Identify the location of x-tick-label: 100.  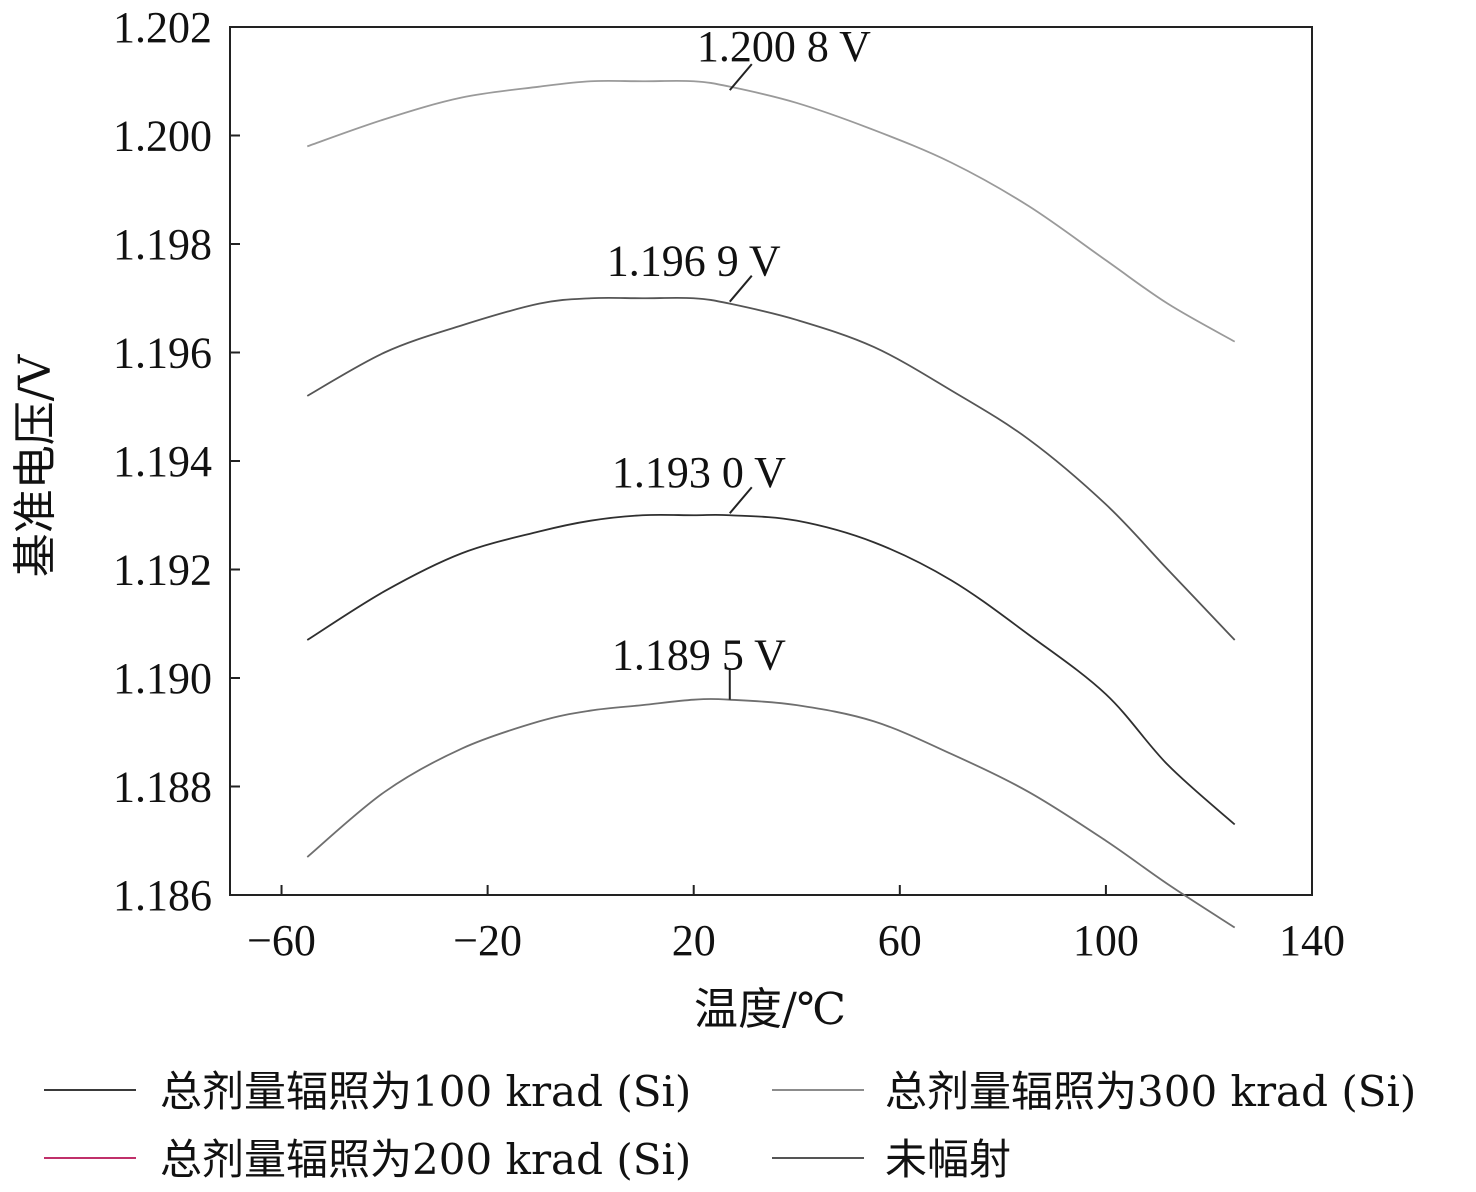
(1106, 940).